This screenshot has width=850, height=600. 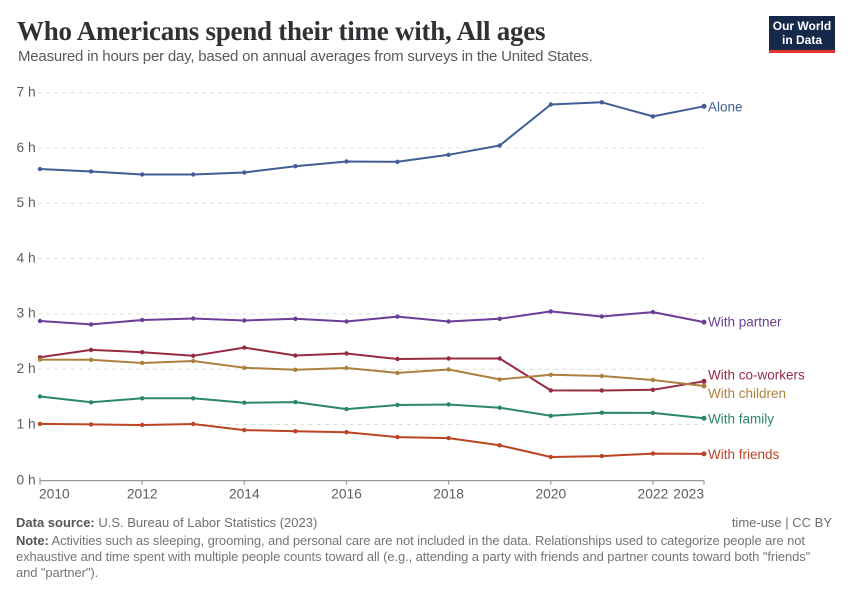 What do you see at coordinates (26, 313) in the screenshot?
I see `svg-text: 3 h` at bounding box center [26, 313].